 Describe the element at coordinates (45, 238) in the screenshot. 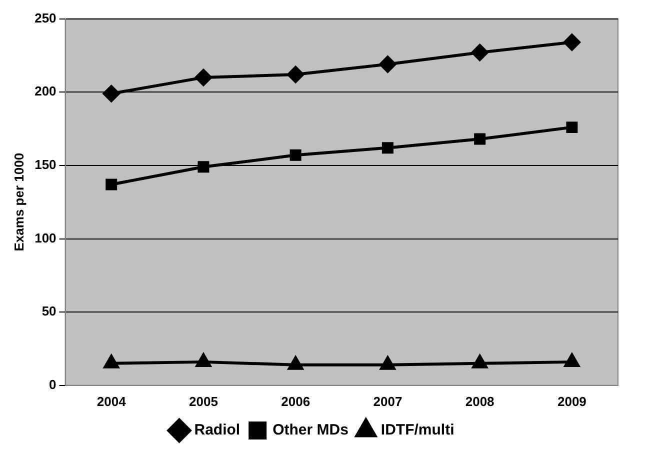

I see `y-tick-label: 100` at that location.